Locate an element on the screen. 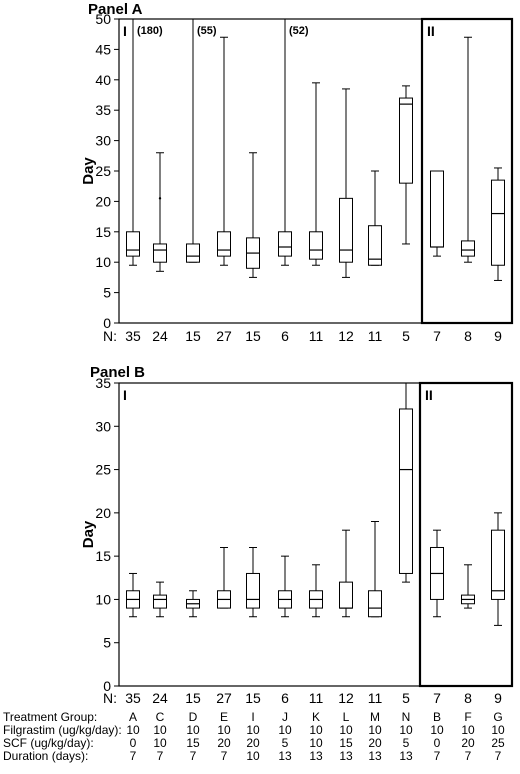  footer-cell: E is located at coordinates (224, 717).